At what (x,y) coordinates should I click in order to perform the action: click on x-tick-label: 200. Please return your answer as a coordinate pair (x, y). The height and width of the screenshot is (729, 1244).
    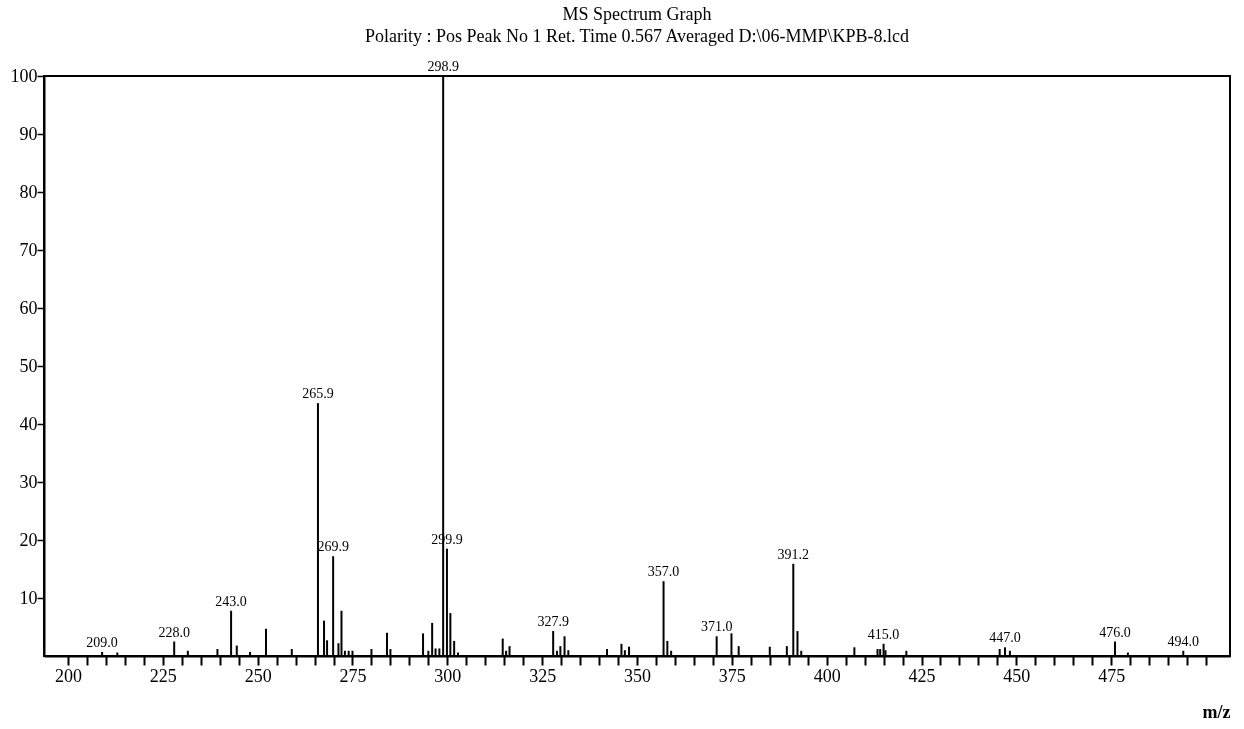
    Looking at the image, I should click on (68, 675).